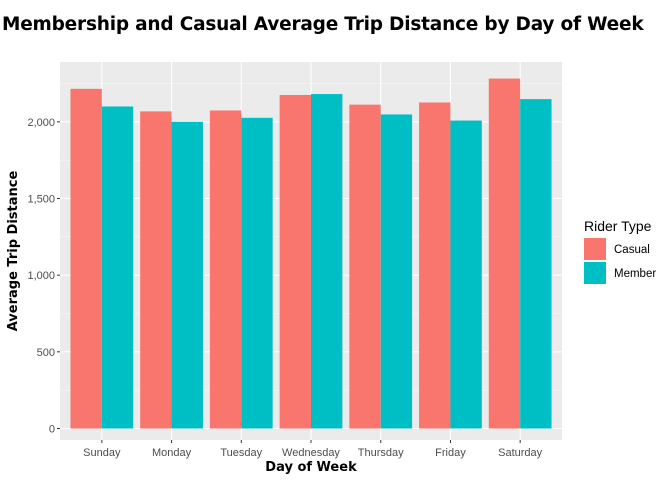 This screenshot has height=480, width=672. What do you see at coordinates (156, 270) in the screenshot?
I see `bar-casual-monday` at bounding box center [156, 270].